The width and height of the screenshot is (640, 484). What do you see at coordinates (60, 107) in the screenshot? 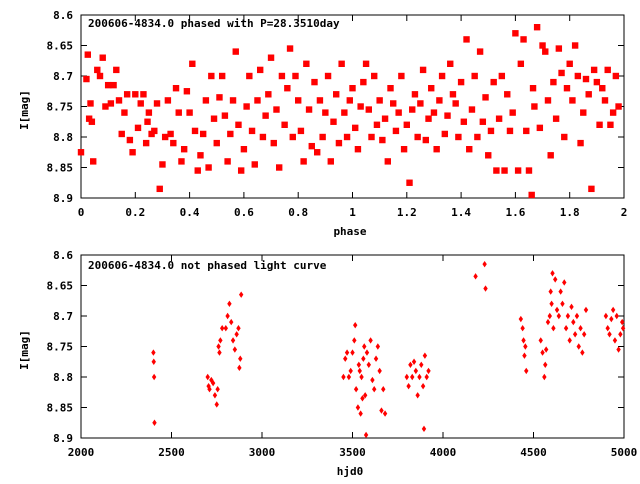
I see `phased-y-tick-label: 8.75` at bounding box center [60, 107].